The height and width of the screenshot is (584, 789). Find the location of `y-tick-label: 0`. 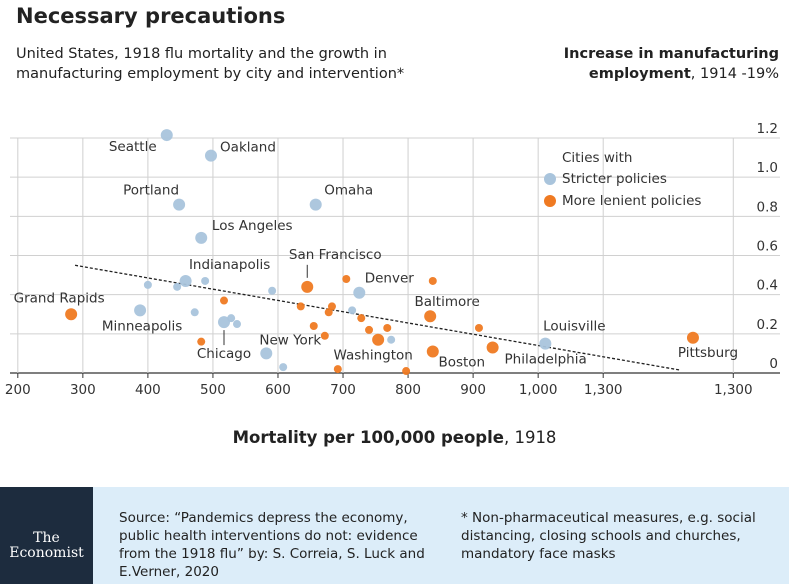

y-tick-label: 0 is located at coordinates (773, 364).